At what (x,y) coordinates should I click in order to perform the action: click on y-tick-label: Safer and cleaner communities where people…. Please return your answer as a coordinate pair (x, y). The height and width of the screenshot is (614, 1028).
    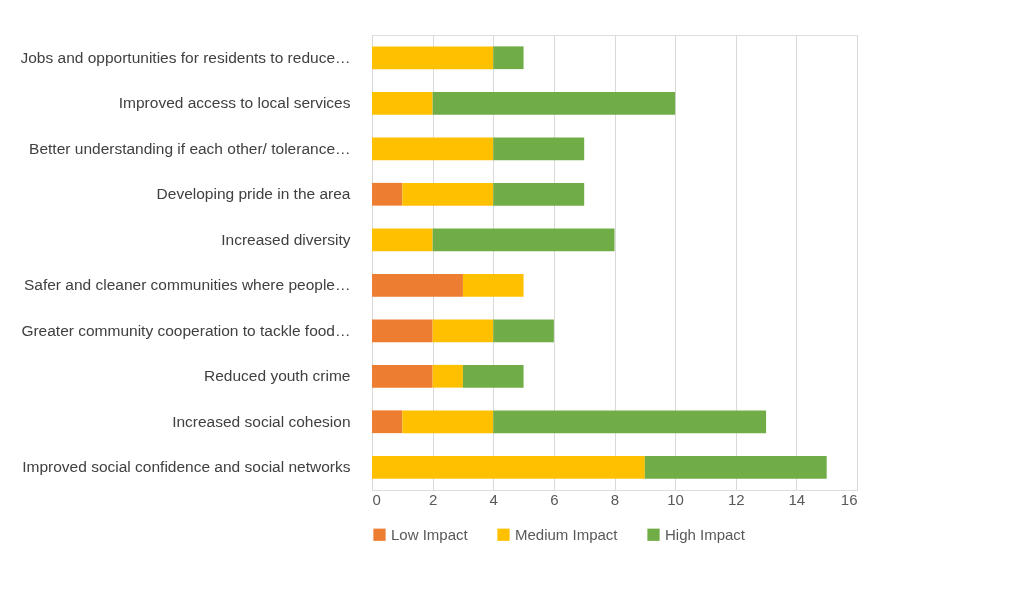
    Looking at the image, I should click on (187, 285).